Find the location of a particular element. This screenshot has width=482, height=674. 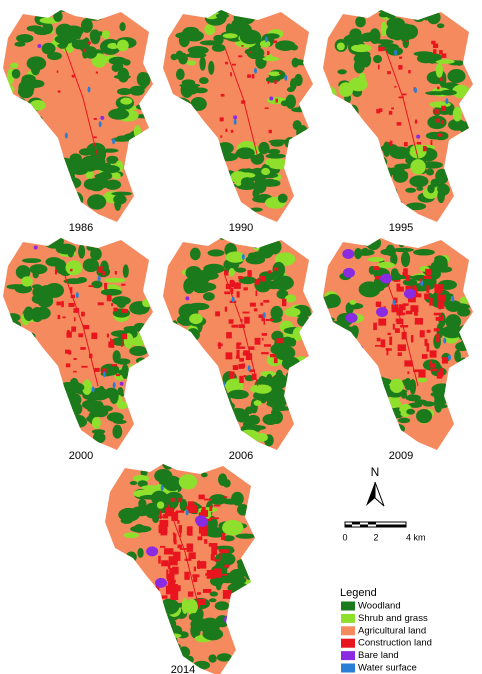

legend-swatch is located at coordinates (348, 631).